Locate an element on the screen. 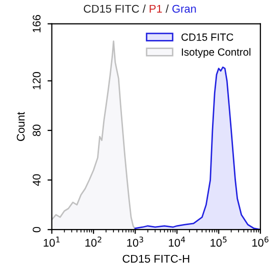 The height and width of the screenshot is (280, 280). legend-label: Isotype Control is located at coordinates (216, 53).